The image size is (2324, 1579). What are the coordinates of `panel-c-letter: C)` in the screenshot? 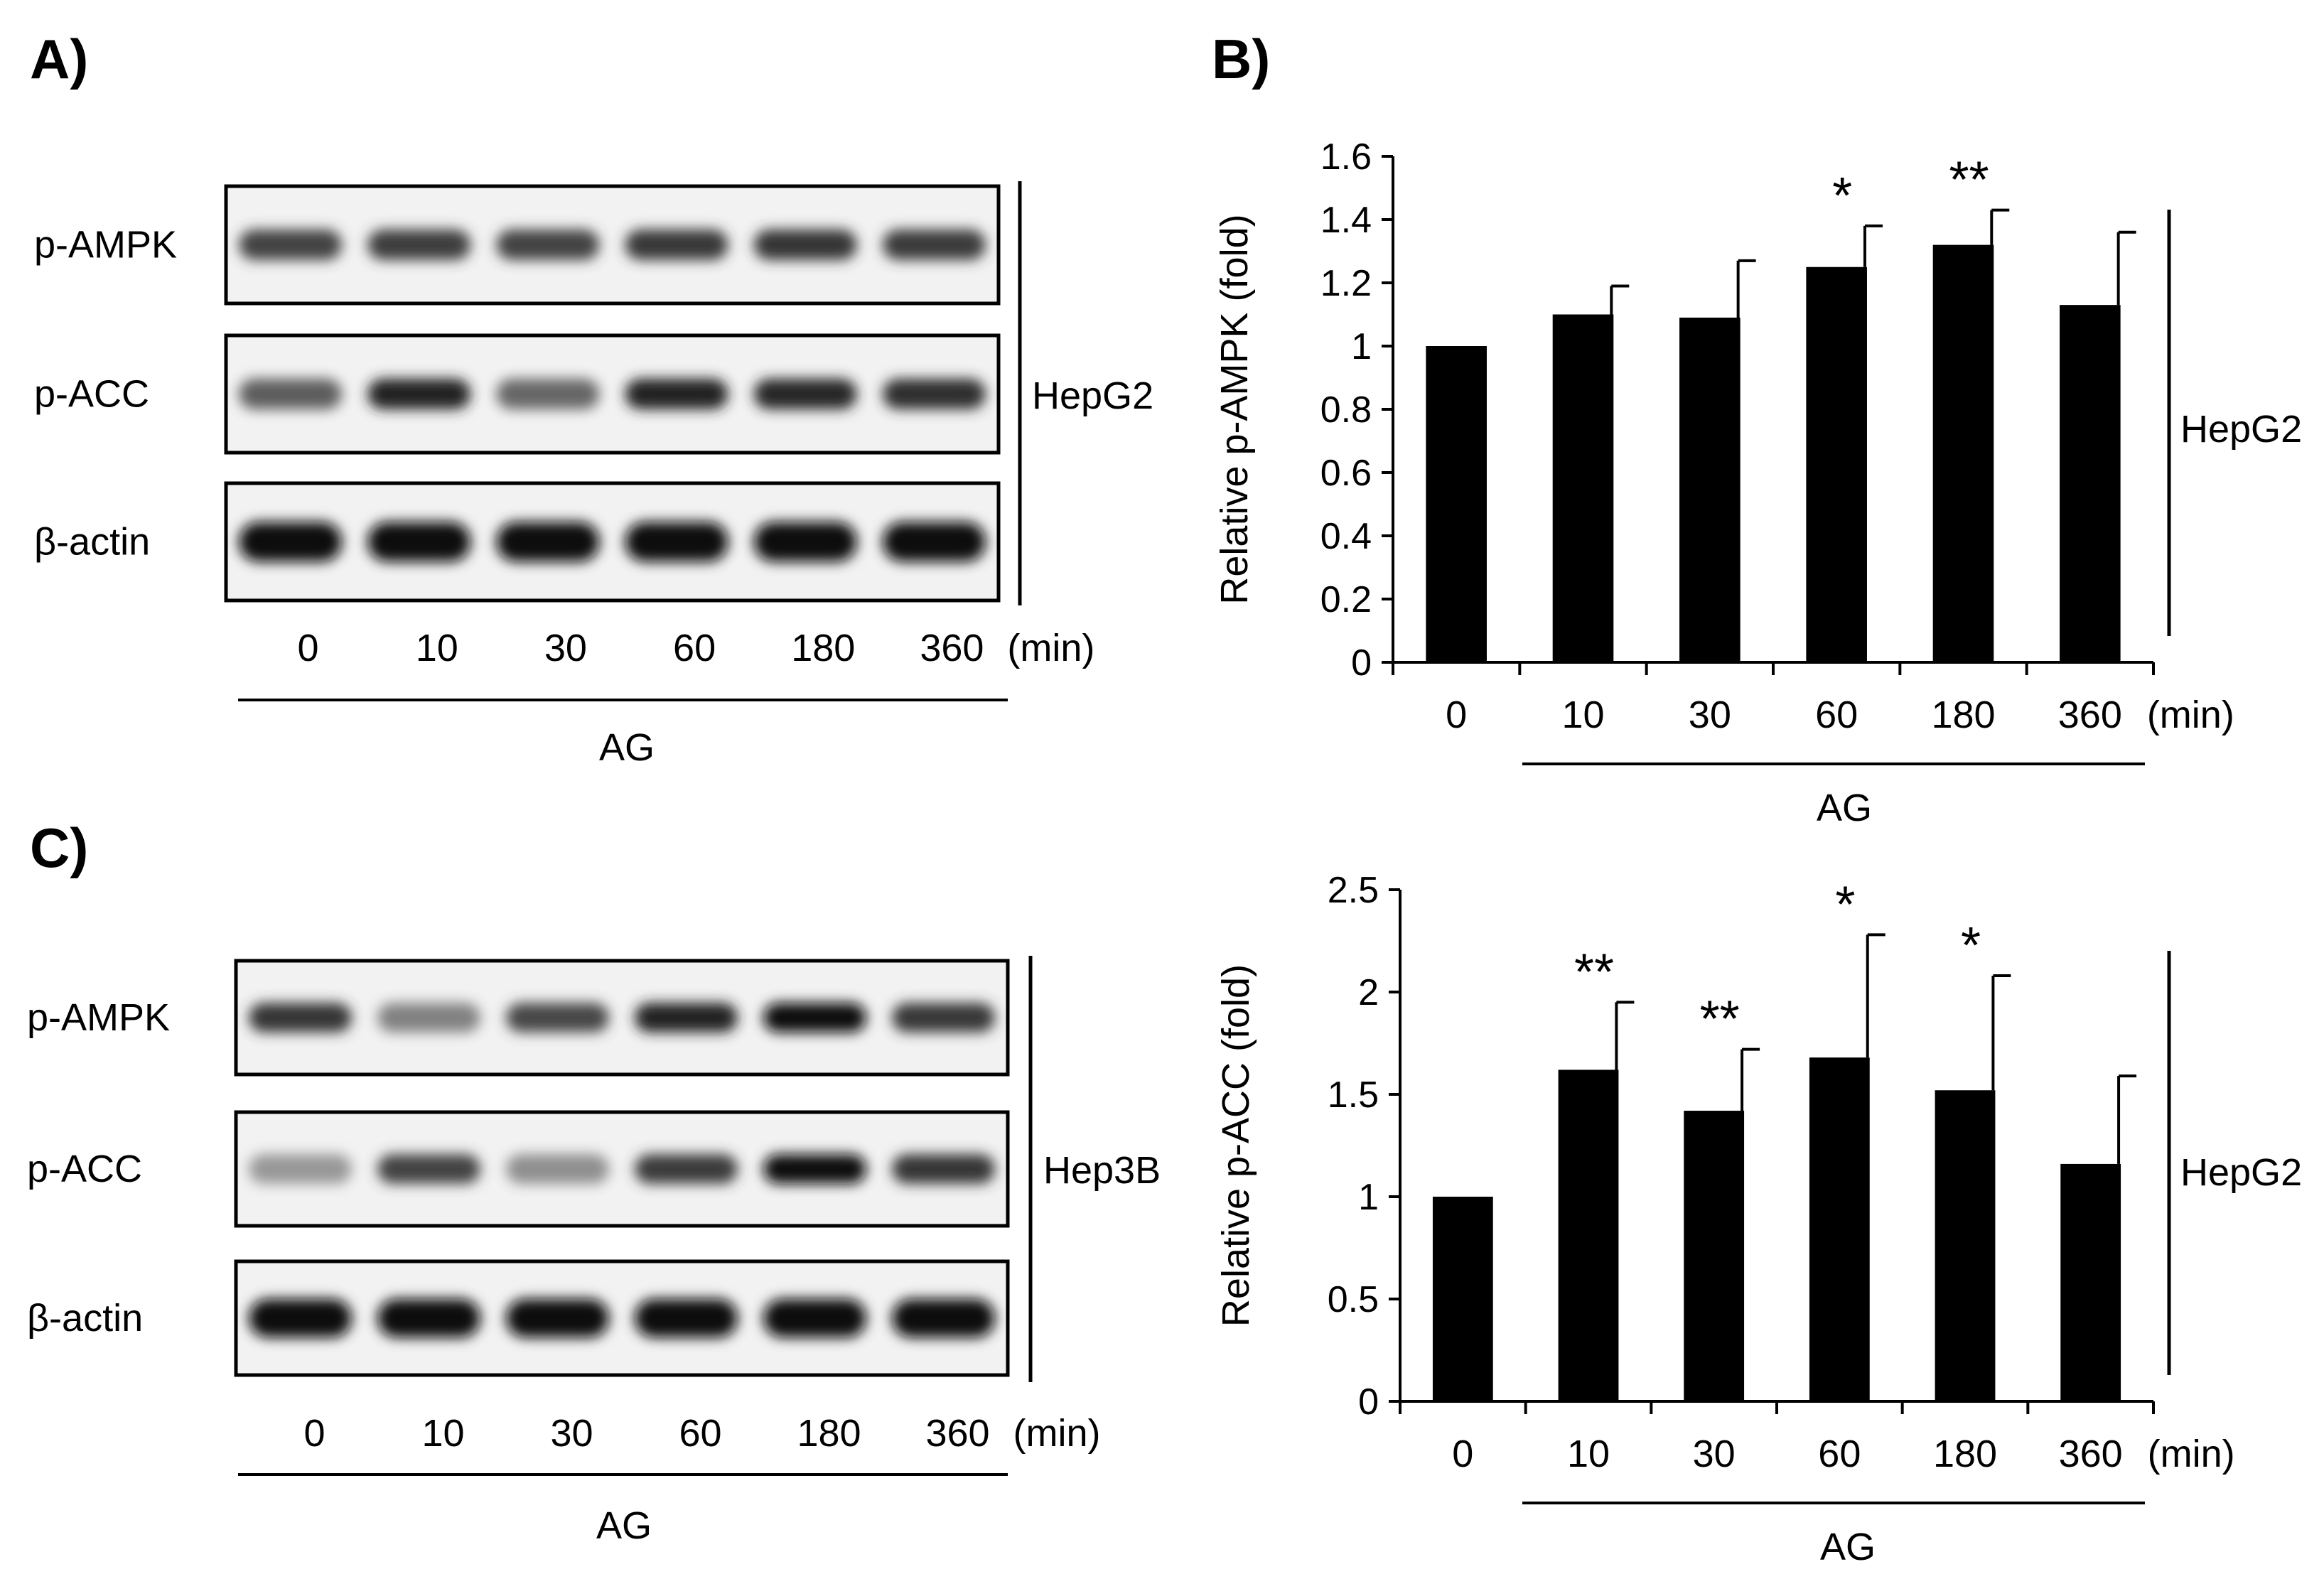 It's located at (59, 848).